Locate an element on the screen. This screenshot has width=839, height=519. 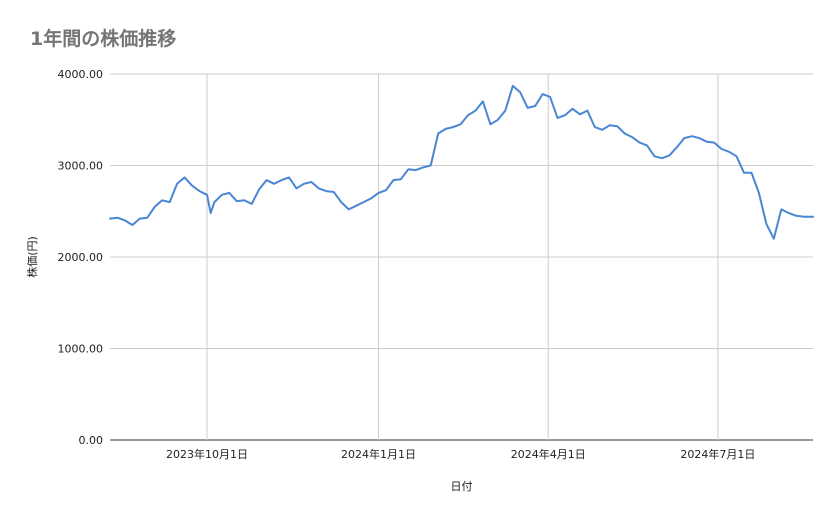
y-tick-label: 3000.00 is located at coordinates (81, 166).